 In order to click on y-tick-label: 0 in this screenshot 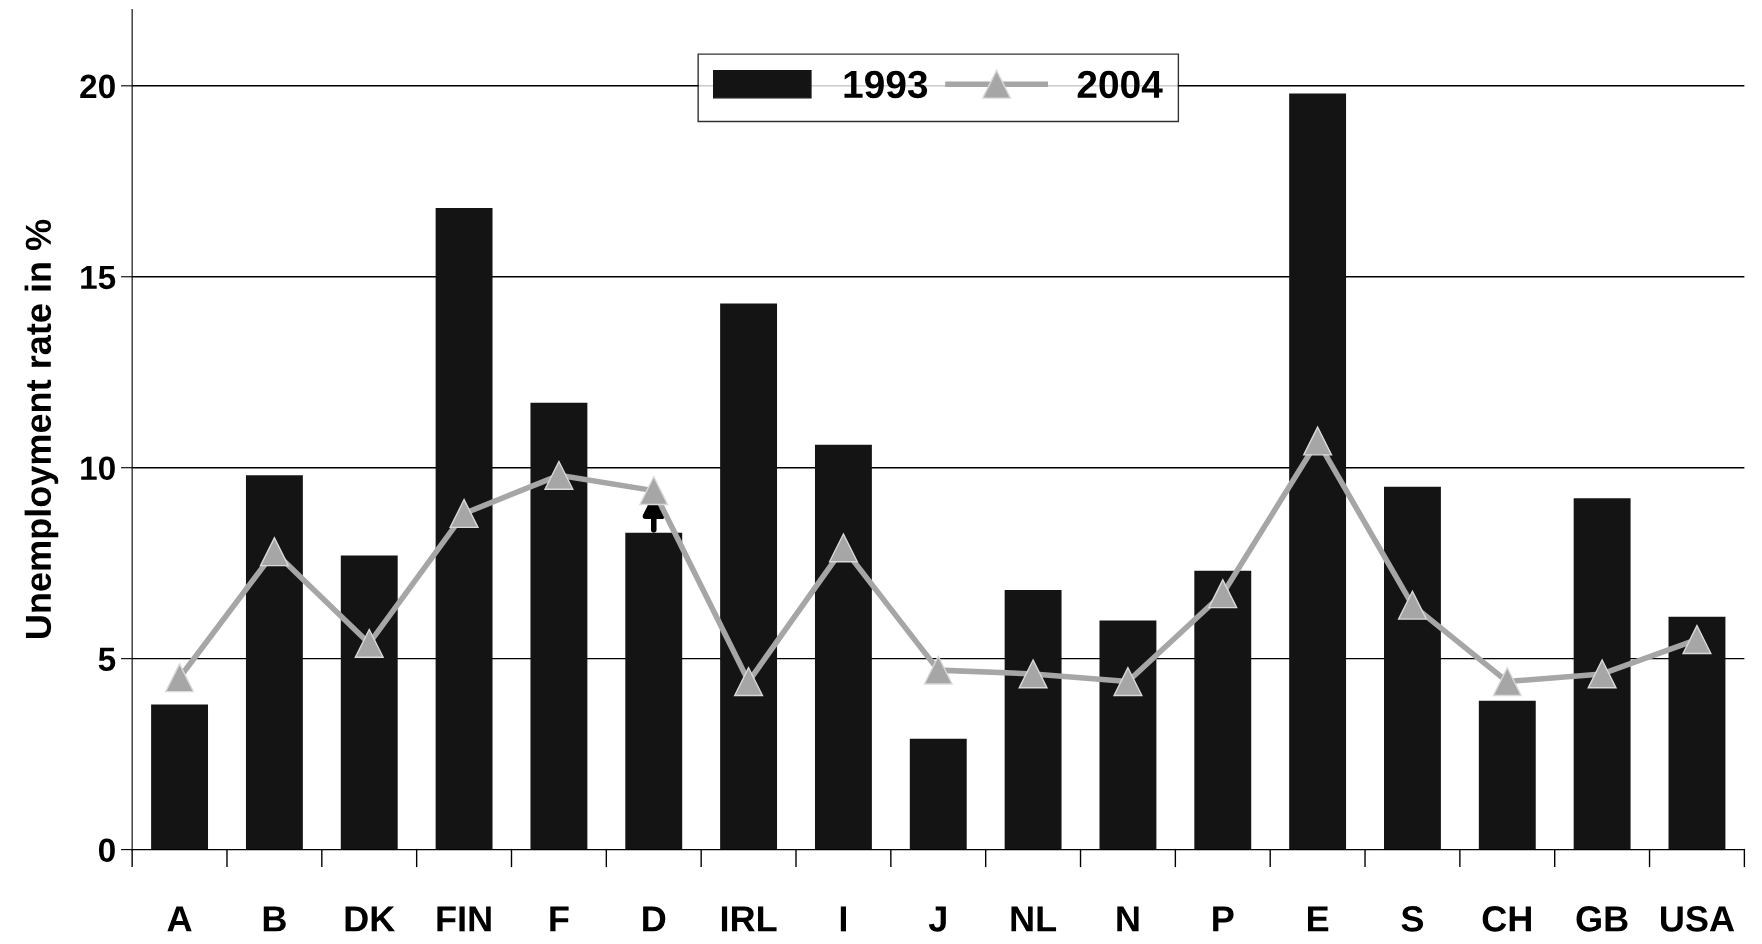, I will do `click(106, 850)`.